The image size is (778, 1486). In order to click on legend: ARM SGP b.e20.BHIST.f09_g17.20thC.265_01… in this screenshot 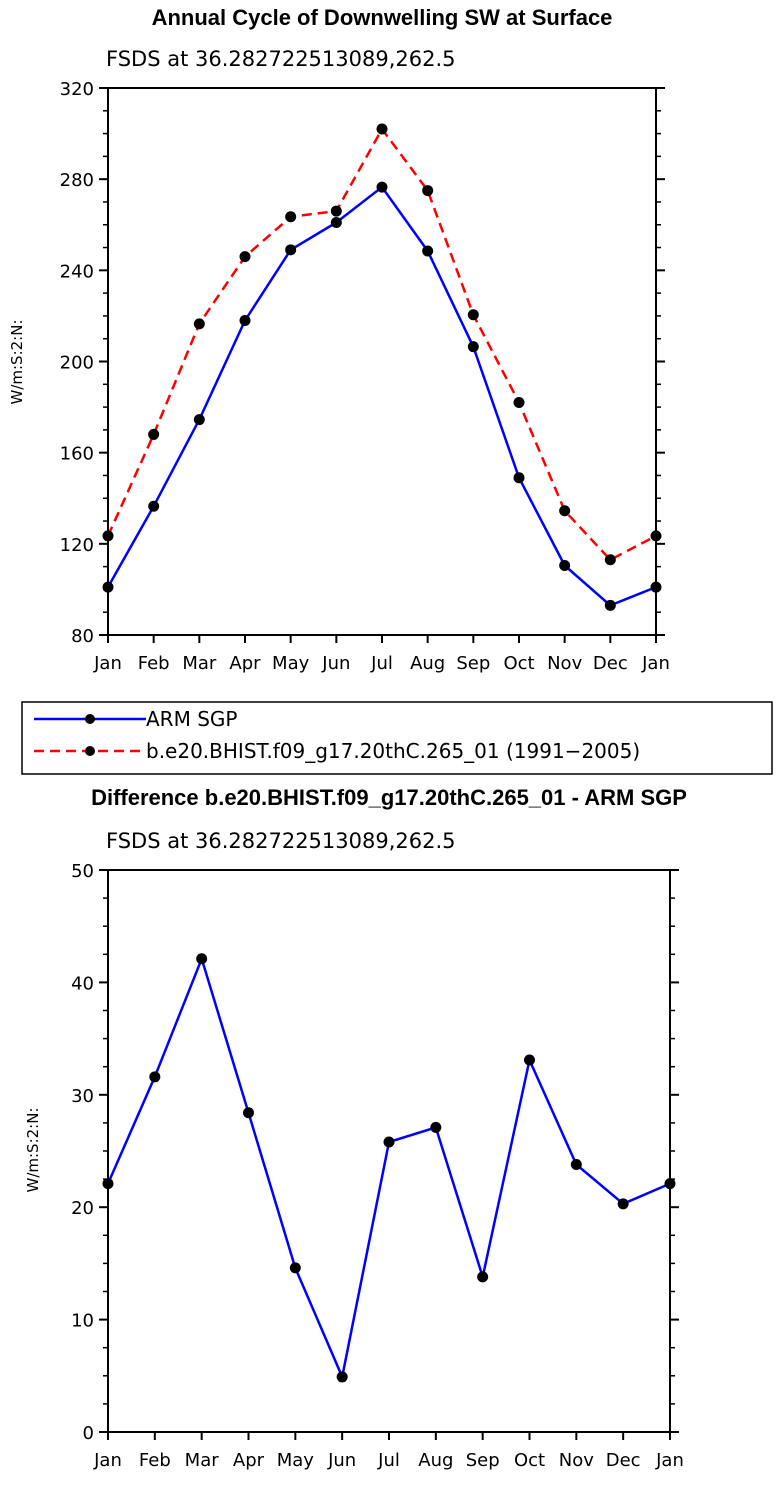, I will do `click(397, 738)`.